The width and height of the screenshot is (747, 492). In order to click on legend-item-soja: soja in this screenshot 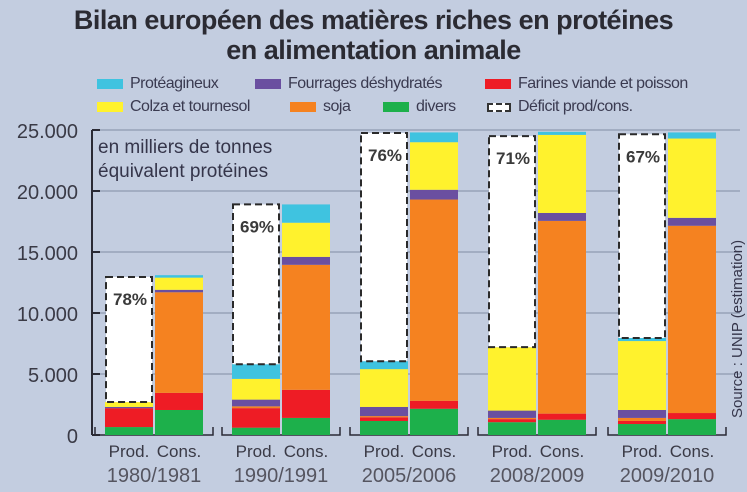, I will do `click(320, 107)`.